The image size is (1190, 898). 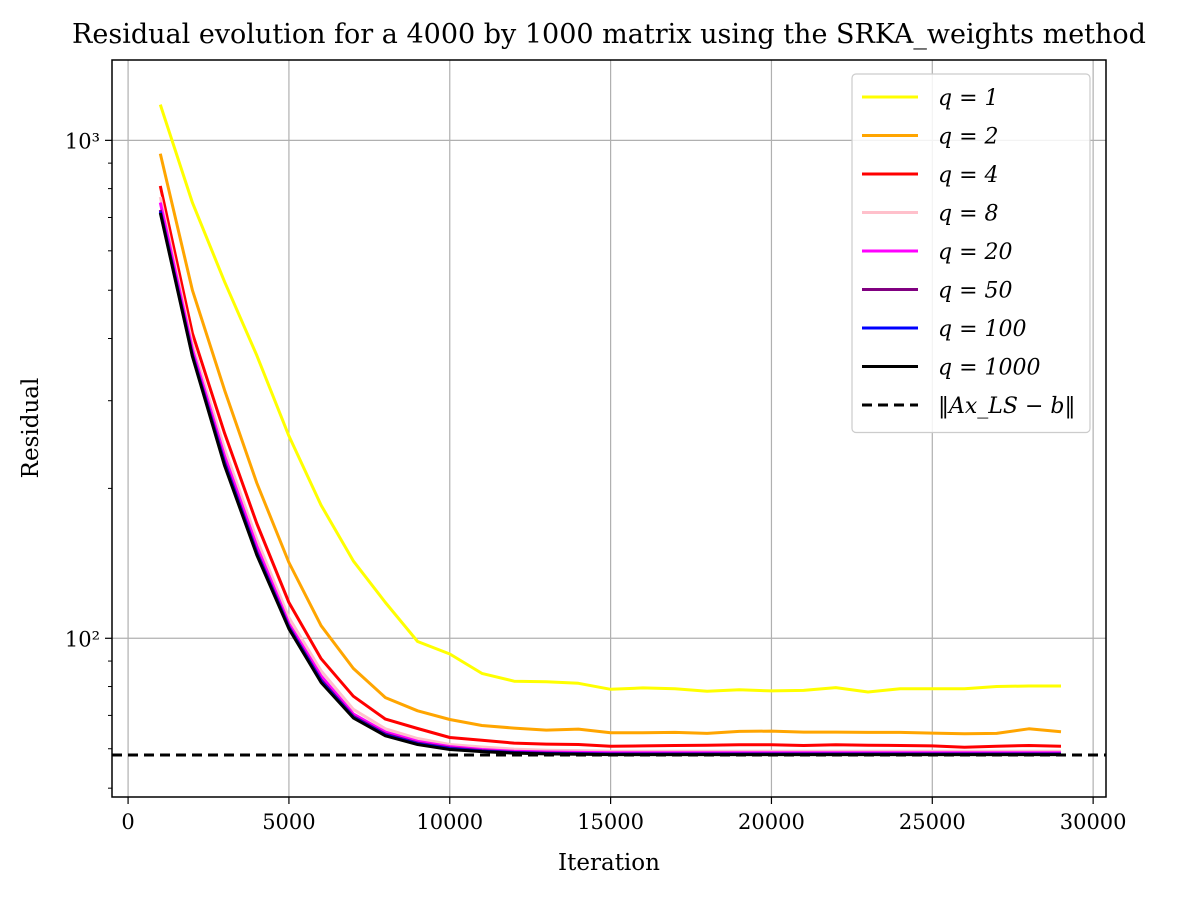 I want to click on y-tick-label: 10², so click(x=82, y=639).